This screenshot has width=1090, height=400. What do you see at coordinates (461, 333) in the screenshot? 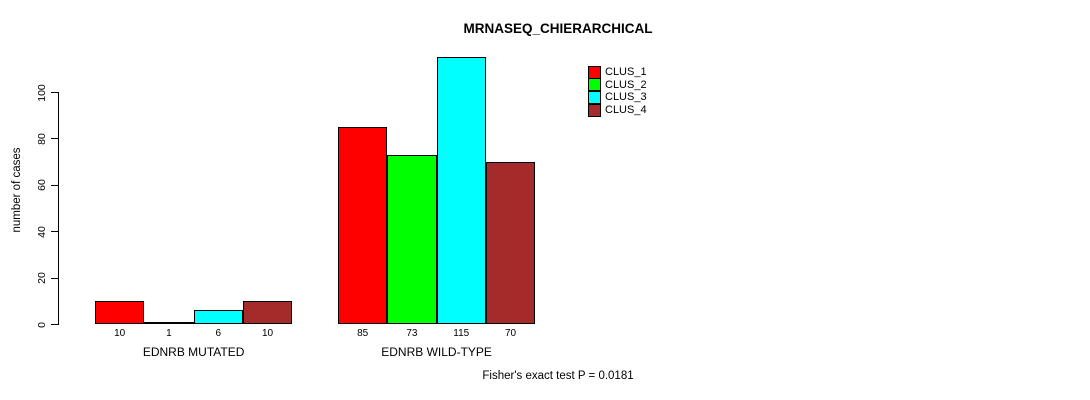
I see `bar-value-label: 115` at bounding box center [461, 333].